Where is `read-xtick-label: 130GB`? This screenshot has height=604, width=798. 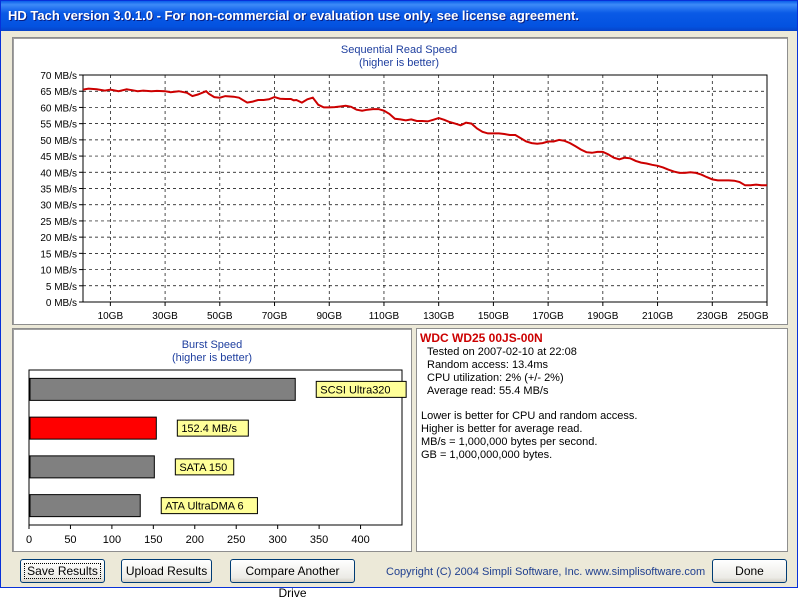
read-xtick-label: 130GB is located at coordinates (438, 316).